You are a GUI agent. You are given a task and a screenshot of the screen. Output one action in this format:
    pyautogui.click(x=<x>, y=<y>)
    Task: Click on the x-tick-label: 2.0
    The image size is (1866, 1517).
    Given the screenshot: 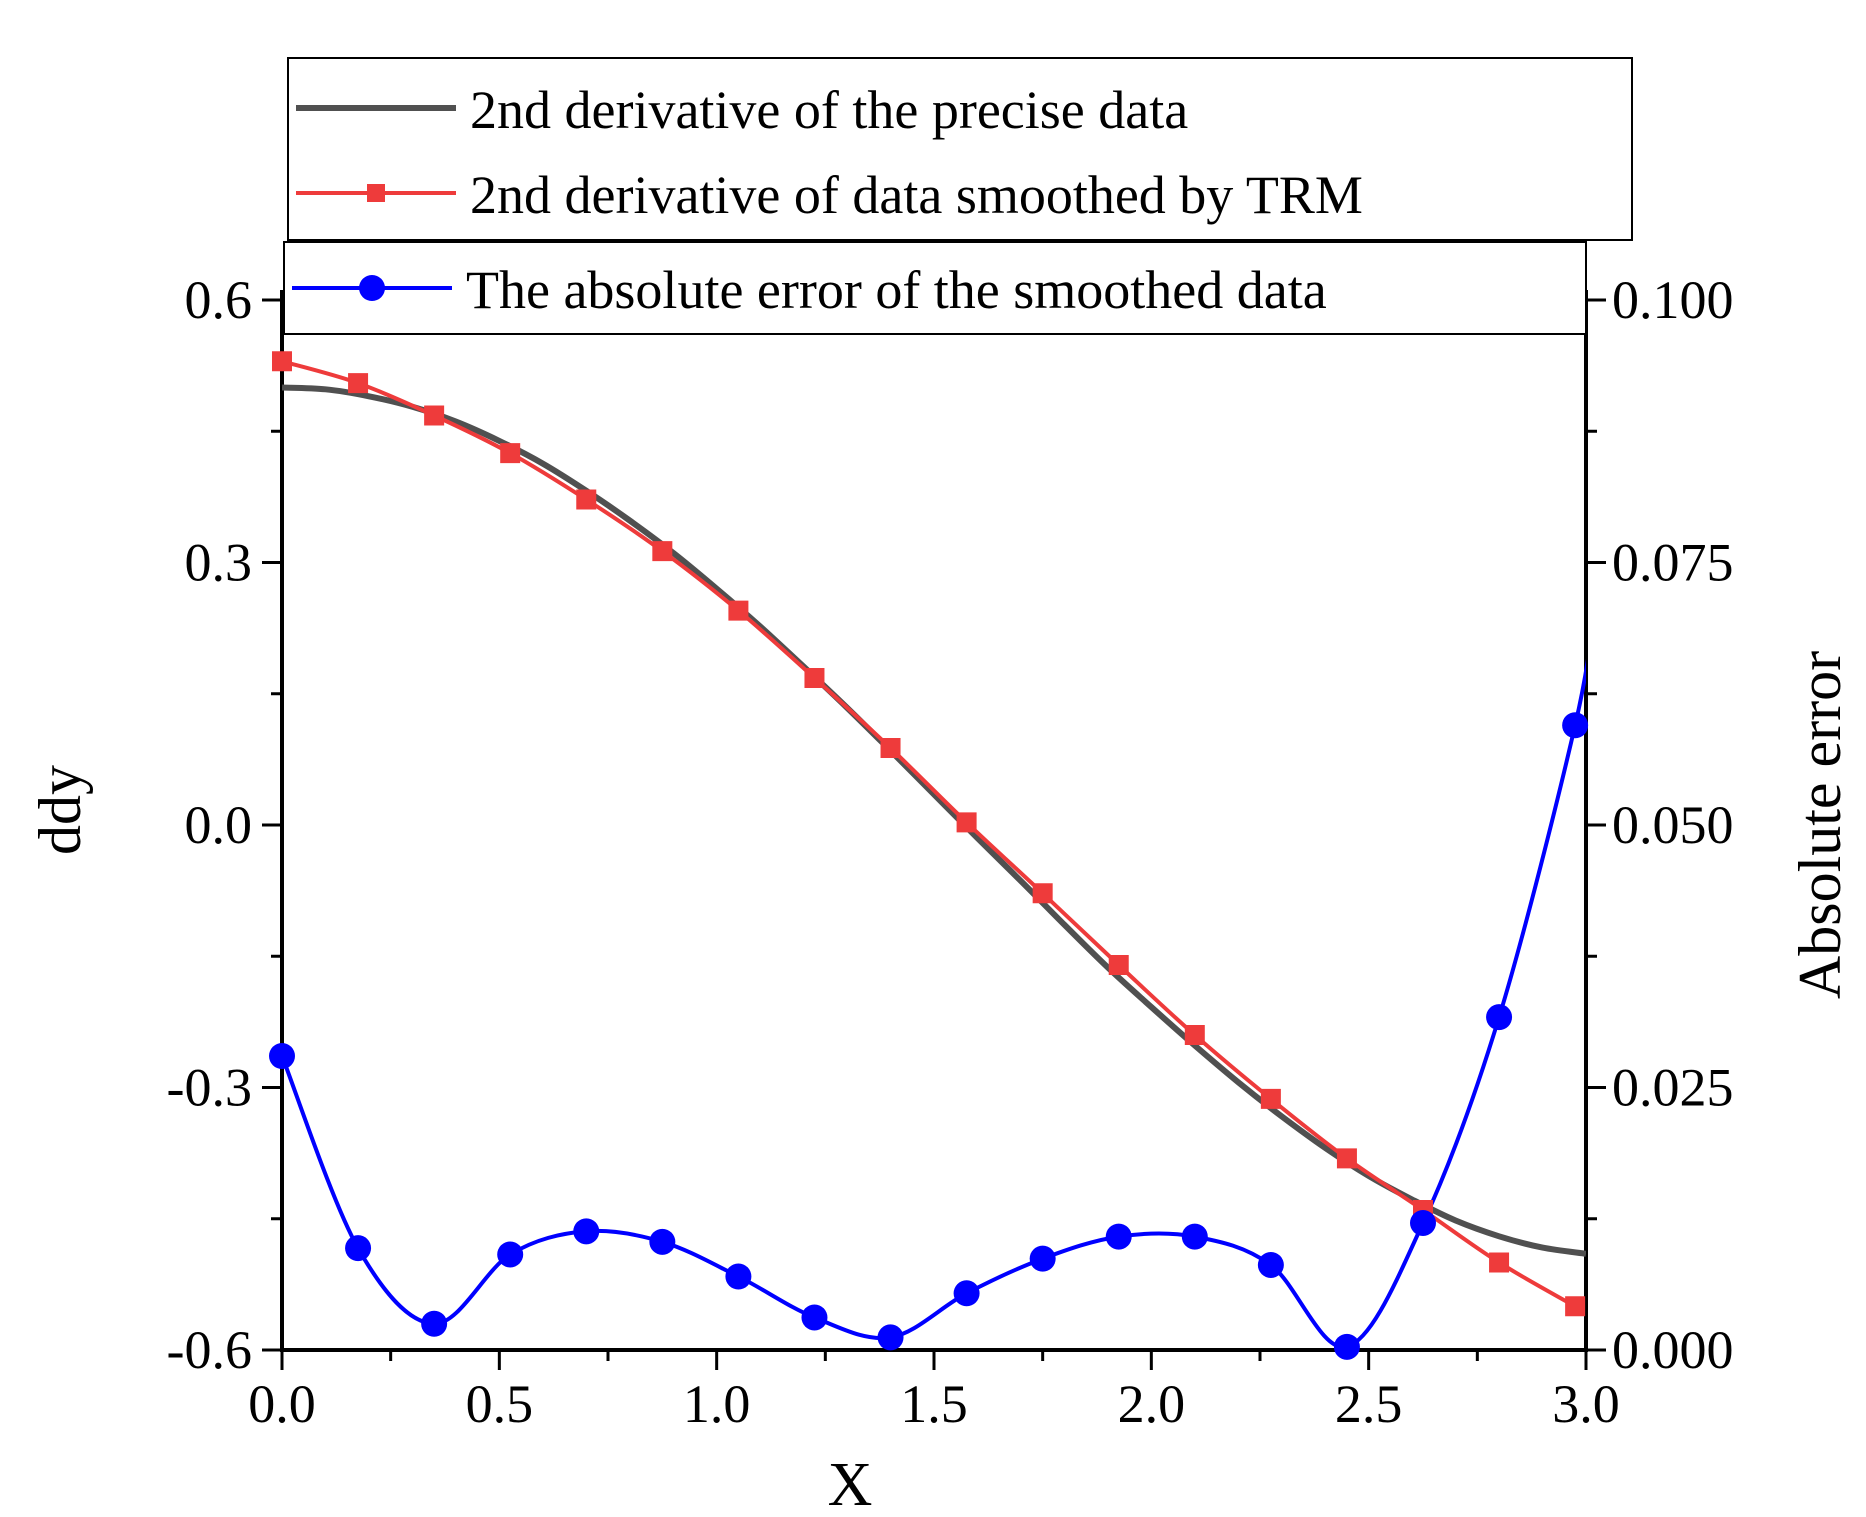 What is the action you would take?
    pyautogui.click(x=1152, y=1404)
    